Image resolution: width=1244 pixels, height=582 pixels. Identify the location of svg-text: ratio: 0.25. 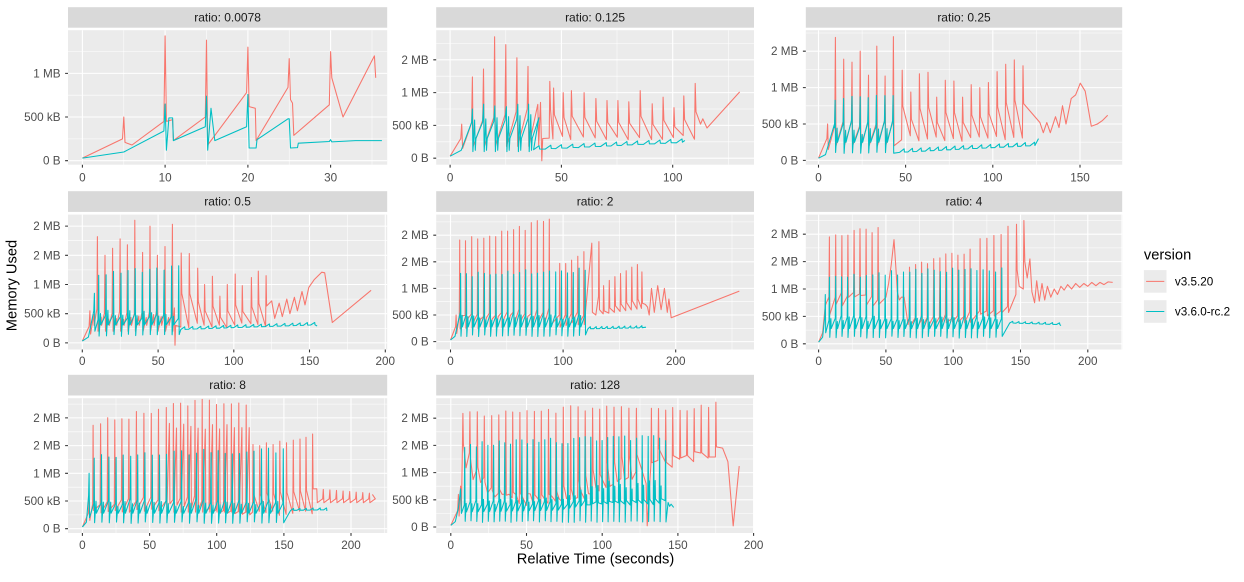
(964, 17).